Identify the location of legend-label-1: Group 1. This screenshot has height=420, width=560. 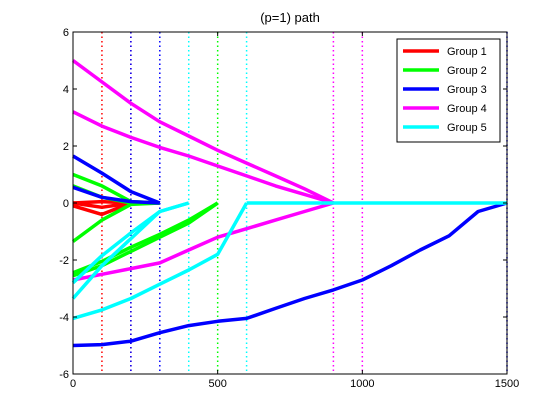
(467, 52).